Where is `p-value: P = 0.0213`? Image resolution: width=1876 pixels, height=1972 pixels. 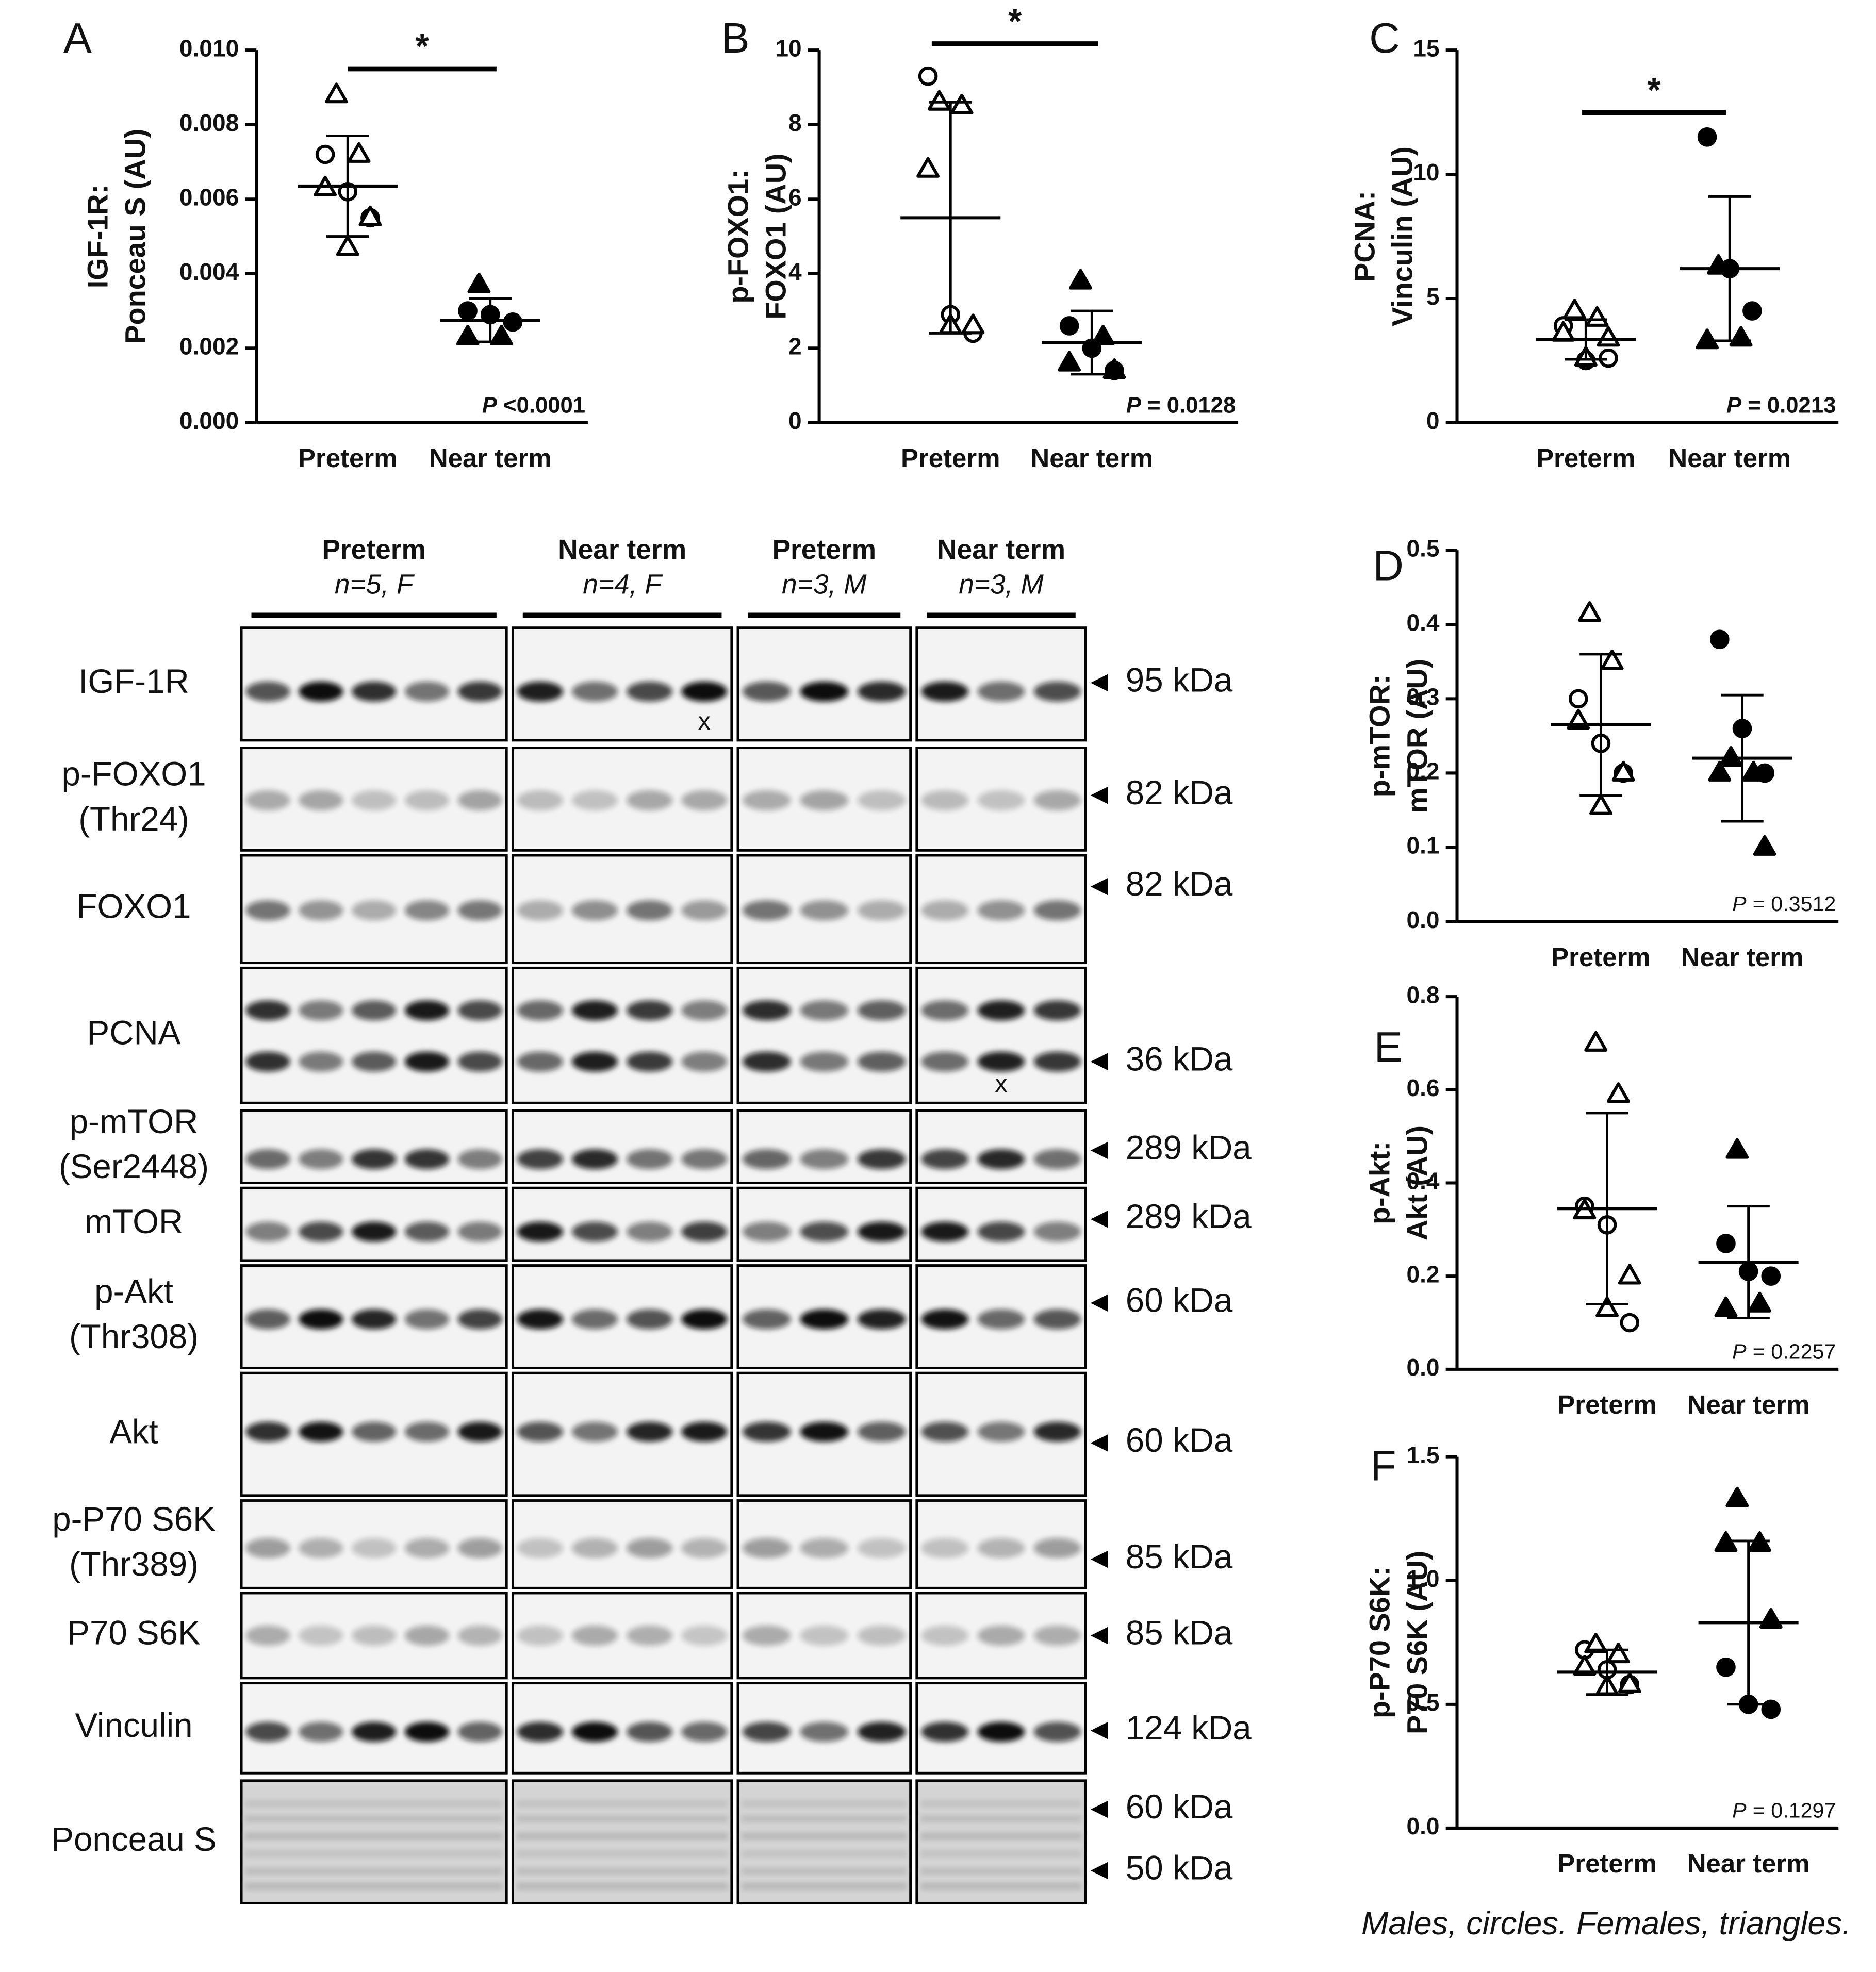 p-value: P = 0.0213 is located at coordinates (1781, 405).